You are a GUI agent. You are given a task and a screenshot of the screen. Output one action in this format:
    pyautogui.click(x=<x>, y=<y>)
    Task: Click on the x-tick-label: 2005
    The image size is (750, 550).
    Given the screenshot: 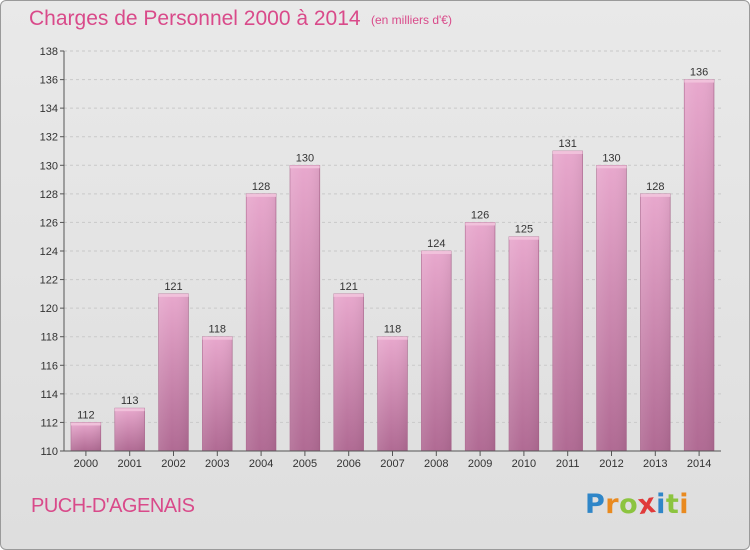 What is the action you would take?
    pyautogui.click(x=305, y=464)
    